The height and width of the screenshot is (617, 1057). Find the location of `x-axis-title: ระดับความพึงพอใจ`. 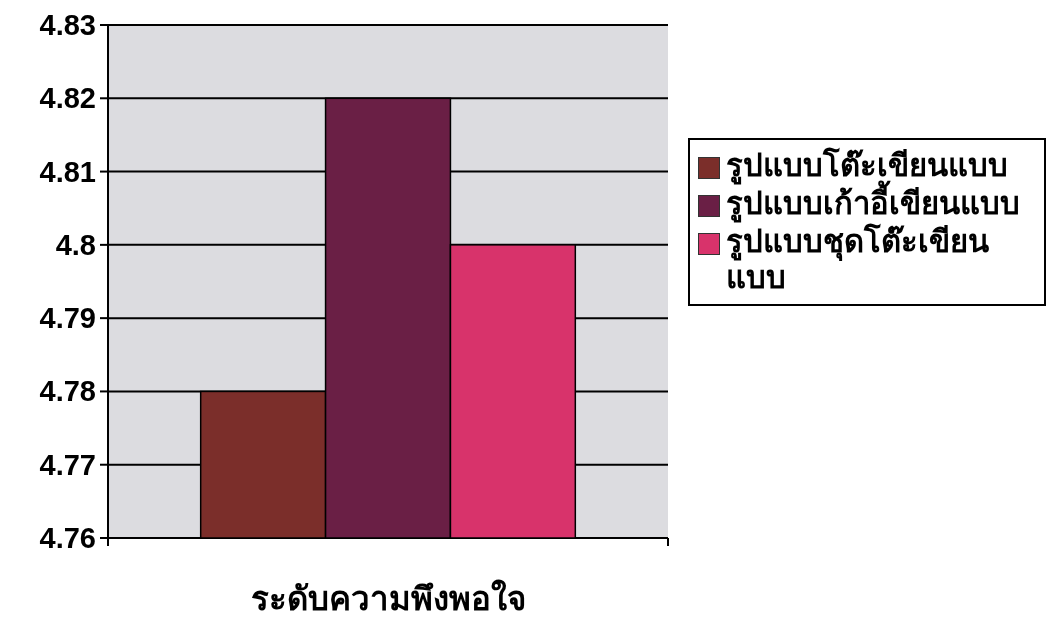

x-axis-title: ระดับความพึงพอใจ is located at coordinates (388, 598).